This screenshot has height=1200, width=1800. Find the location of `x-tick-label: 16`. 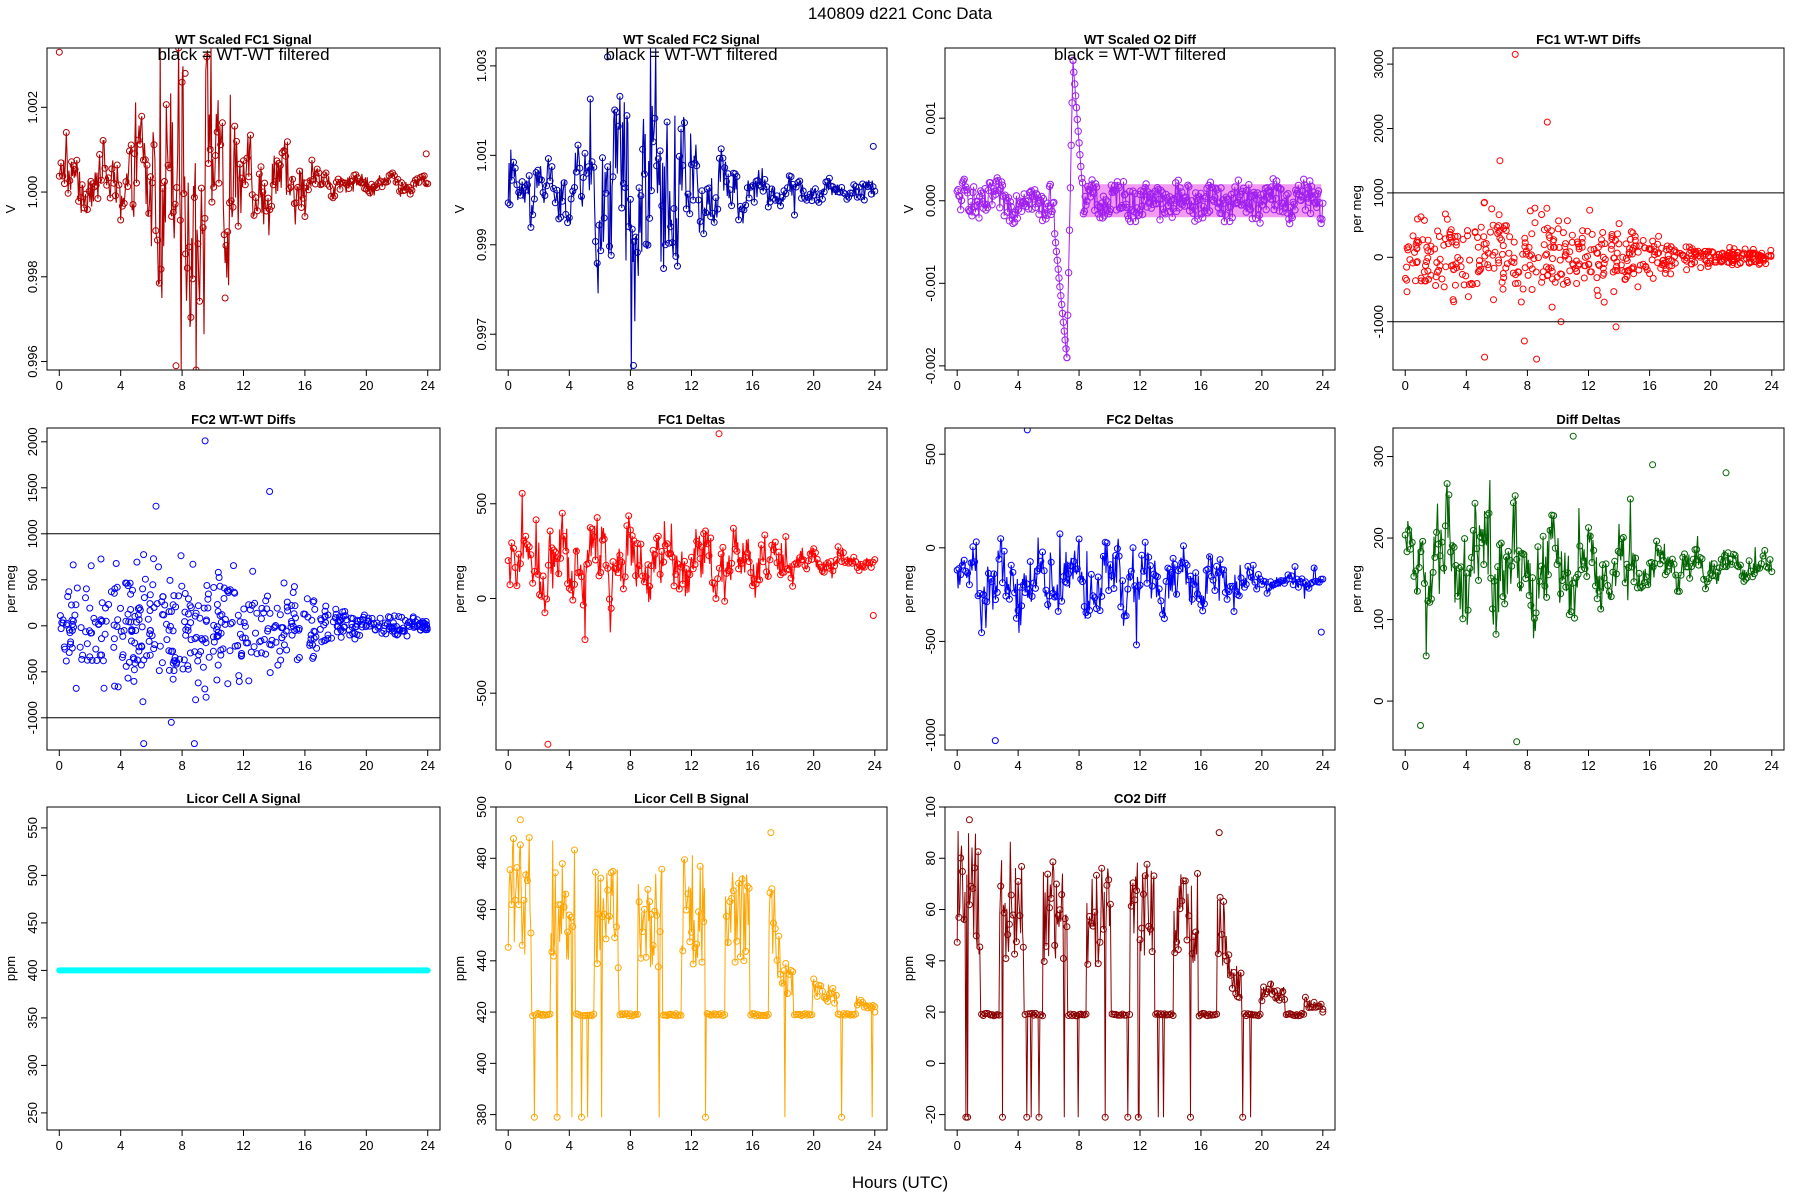

x-tick-label: 16 is located at coordinates (1649, 385).